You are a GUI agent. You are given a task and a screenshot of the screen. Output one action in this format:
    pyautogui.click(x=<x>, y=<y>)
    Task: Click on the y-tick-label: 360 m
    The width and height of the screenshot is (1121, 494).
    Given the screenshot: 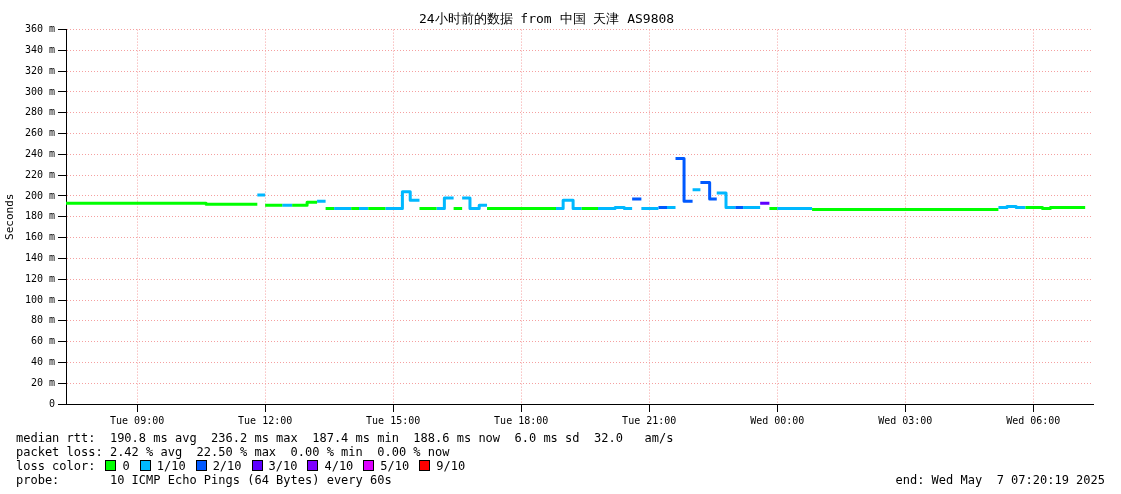 What is the action you would take?
    pyautogui.click(x=39, y=29)
    